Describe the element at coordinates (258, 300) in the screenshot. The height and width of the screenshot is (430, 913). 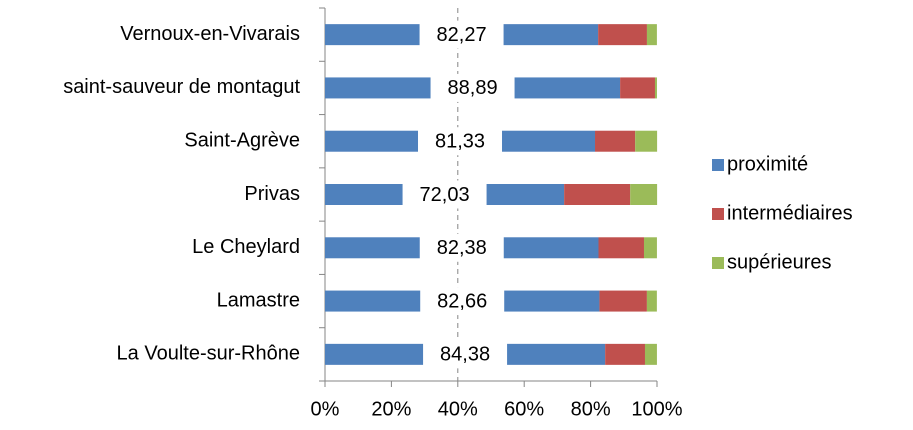
I see `y-tick-label: Lamastre` at that location.